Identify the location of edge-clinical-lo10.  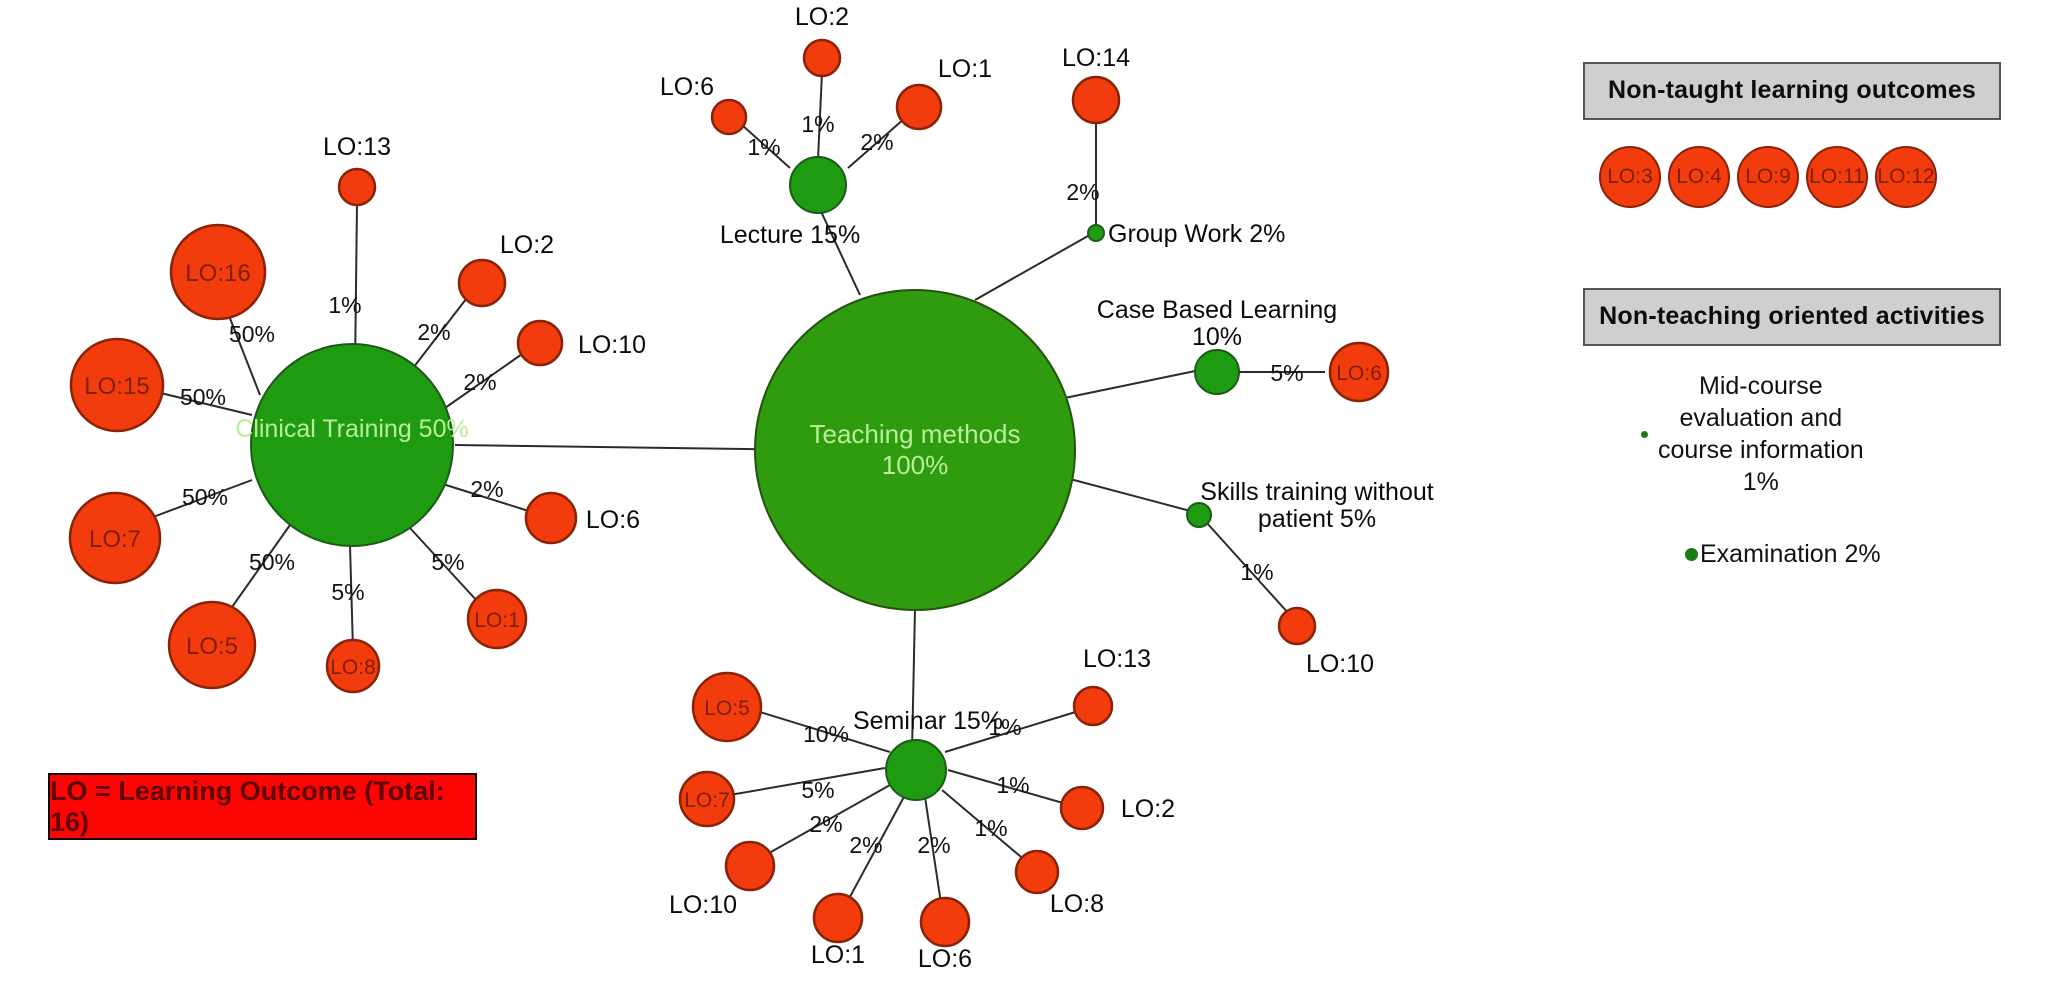
(480, 383).